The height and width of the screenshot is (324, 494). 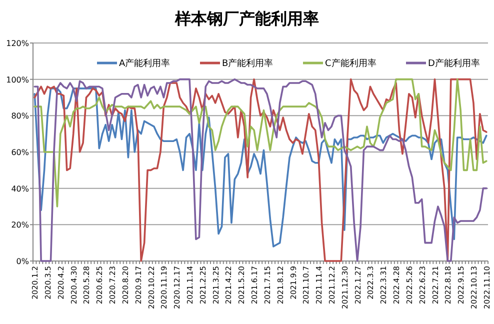 I want to click on y-tick-label: 100%, so click(x=18, y=79).